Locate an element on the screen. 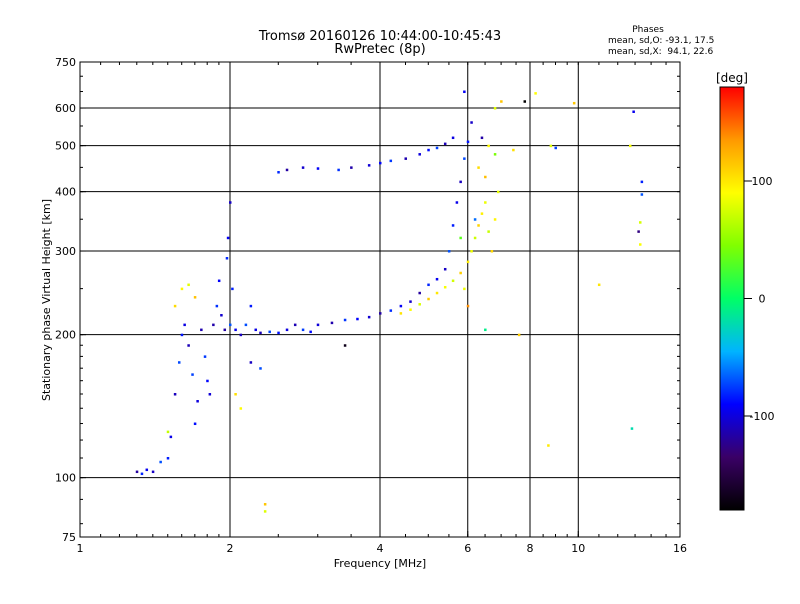  y-axis-label: Stationary phase Virtual Height [km] is located at coordinates (46, 300).